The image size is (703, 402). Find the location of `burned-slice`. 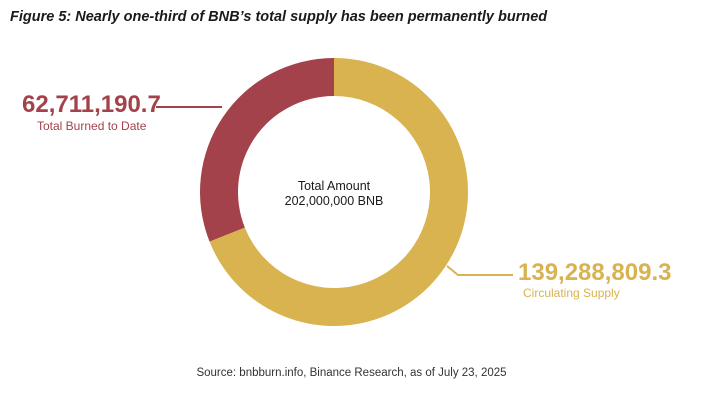

burned-slice is located at coordinates (266, 150).